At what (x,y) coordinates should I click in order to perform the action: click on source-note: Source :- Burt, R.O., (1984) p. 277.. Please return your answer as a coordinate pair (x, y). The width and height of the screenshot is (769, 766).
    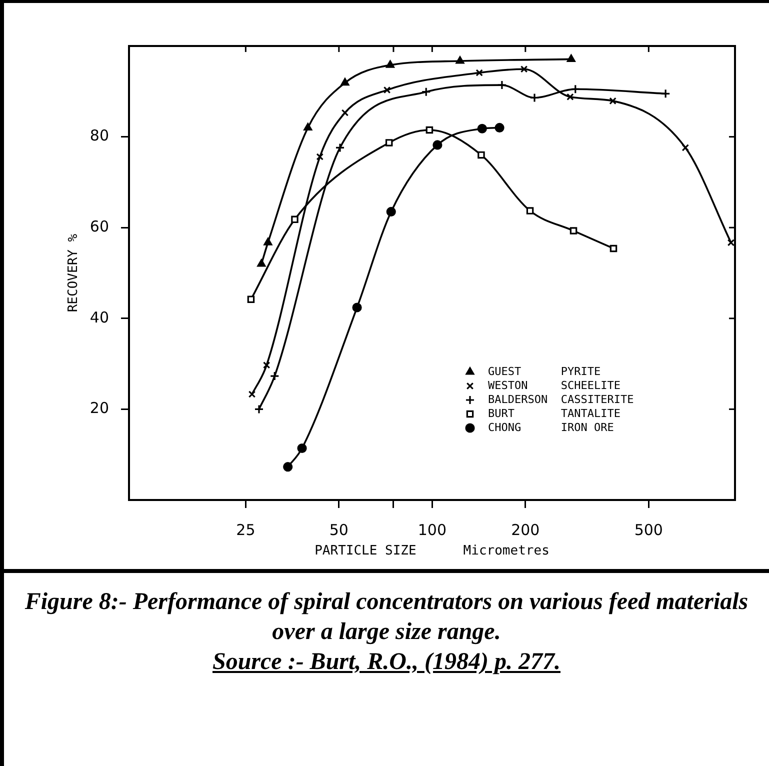
    Looking at the image, I should click on (386, 662).